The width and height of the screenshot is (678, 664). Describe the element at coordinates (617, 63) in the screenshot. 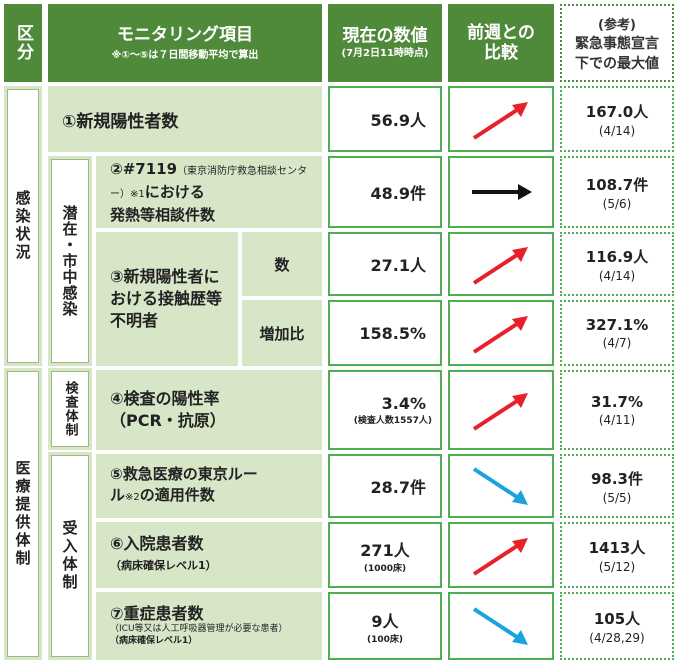

I see `header-ref-line3: 下での最大値` at that location.